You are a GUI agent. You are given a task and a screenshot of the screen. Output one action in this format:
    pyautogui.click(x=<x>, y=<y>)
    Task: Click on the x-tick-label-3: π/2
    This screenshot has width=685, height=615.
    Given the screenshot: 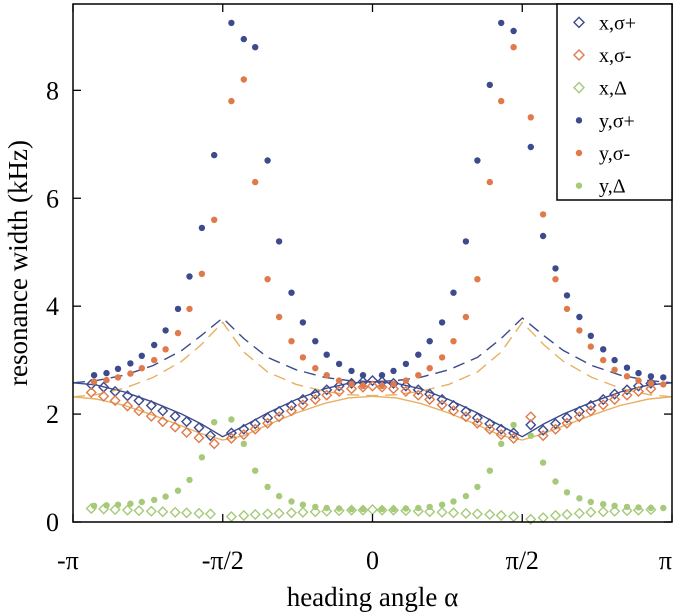 What is the action you would take?
    pyautogui.click(x=522, y=560)
    